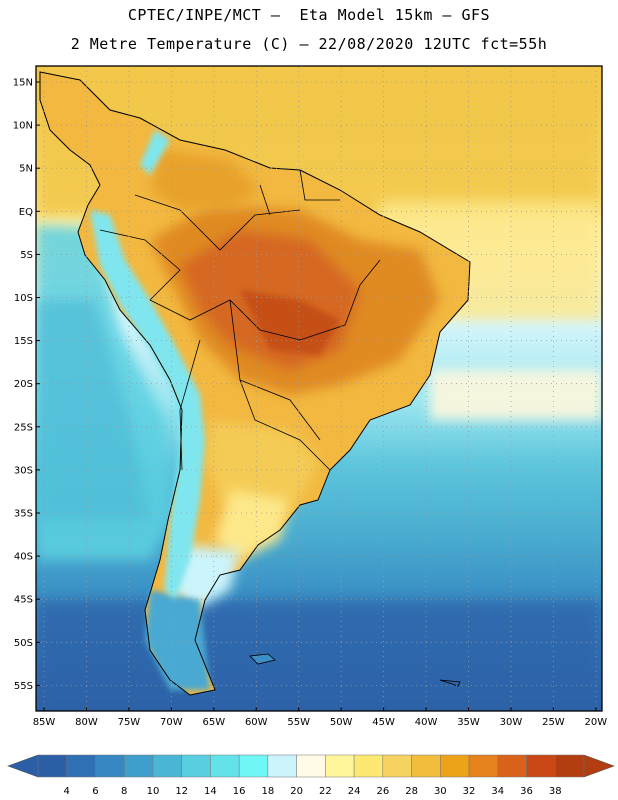  What do you see at coordinates (497, 791) in the screenshot?
I see `legend-value-label: 34` at bounding box center [497, 791].